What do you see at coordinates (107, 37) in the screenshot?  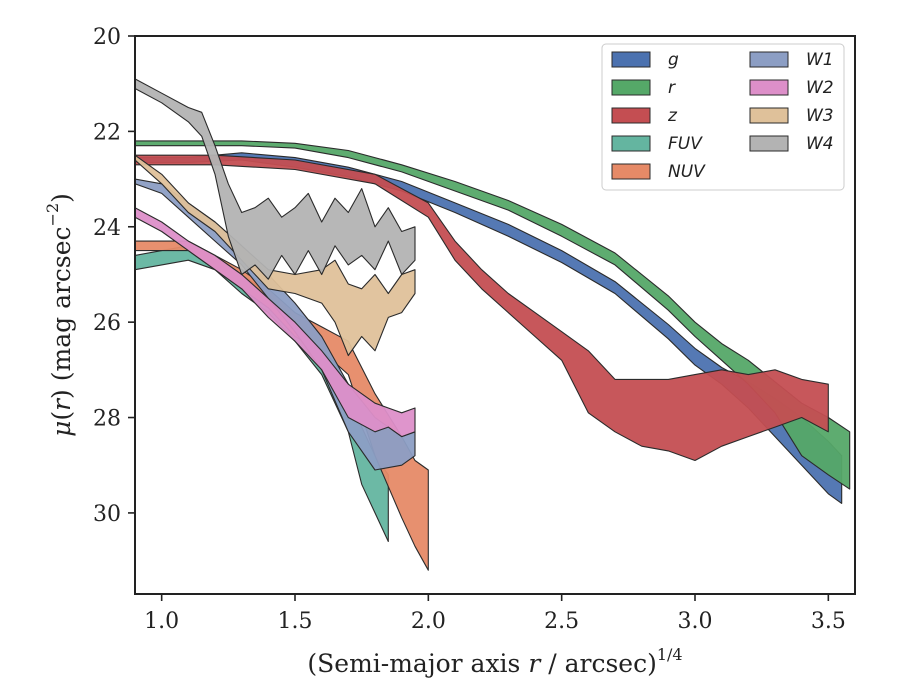 I see `y-tick-label: 20` at bounding box center [107, 37].